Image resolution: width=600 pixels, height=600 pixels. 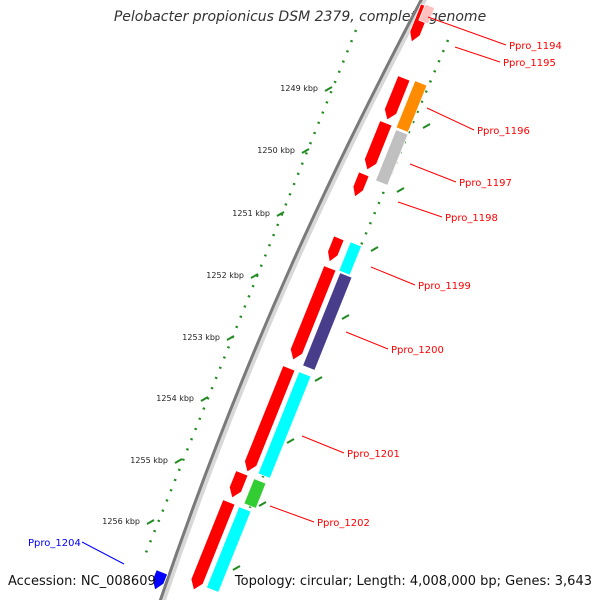 What do you see at coordinates (503, 131) in the screenshot?
I see `gene-label-ppro-1196: Ppro_1196` at bounding box center [503, 131].